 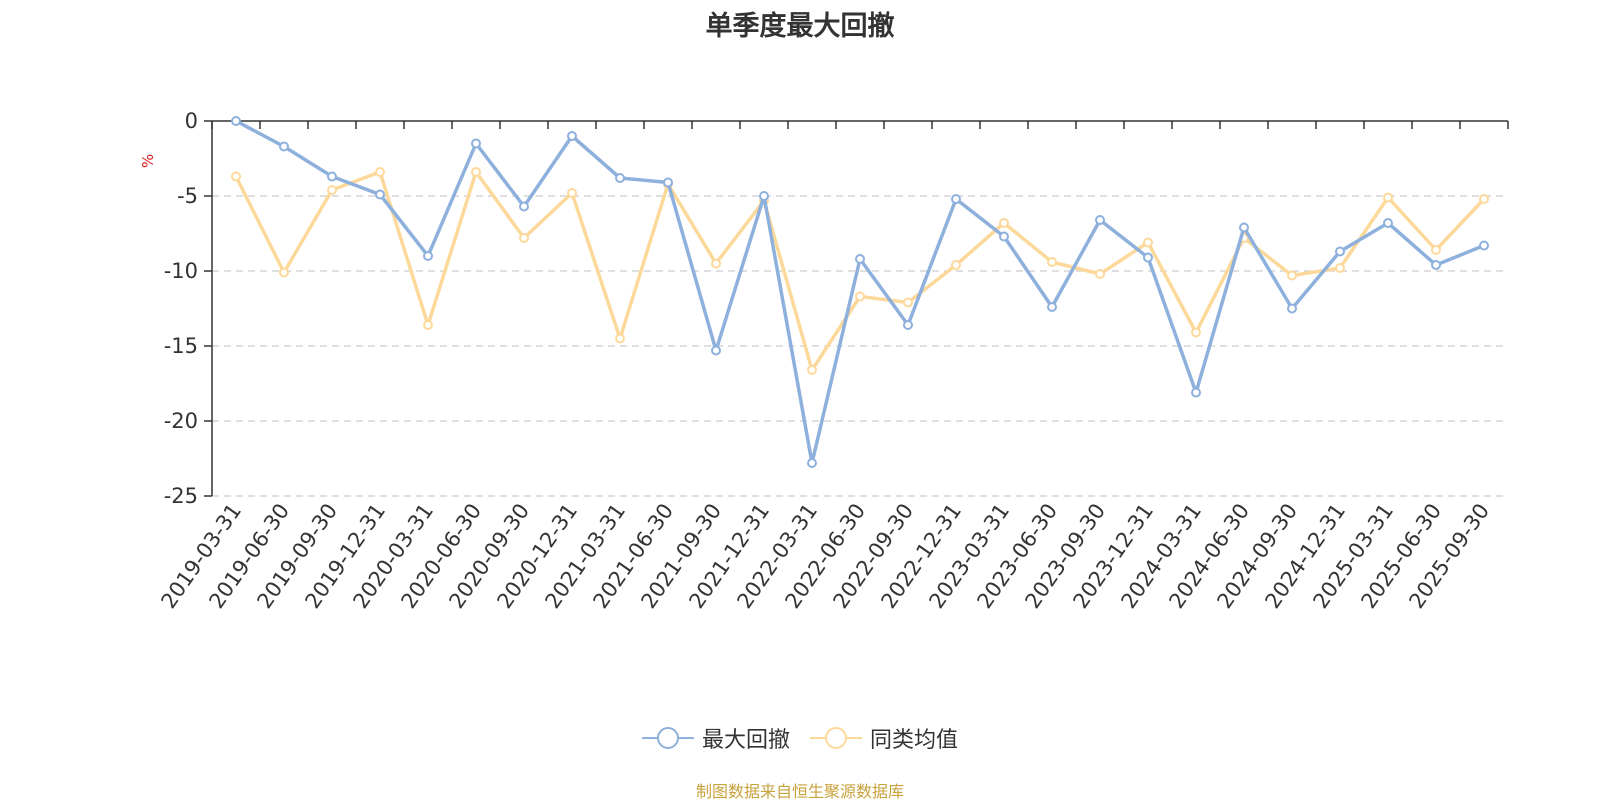 What do you see at coordinates (148, 161) in the screenshot?
I see `y-axis-unit-label: %` at bounding box center [148, 161].